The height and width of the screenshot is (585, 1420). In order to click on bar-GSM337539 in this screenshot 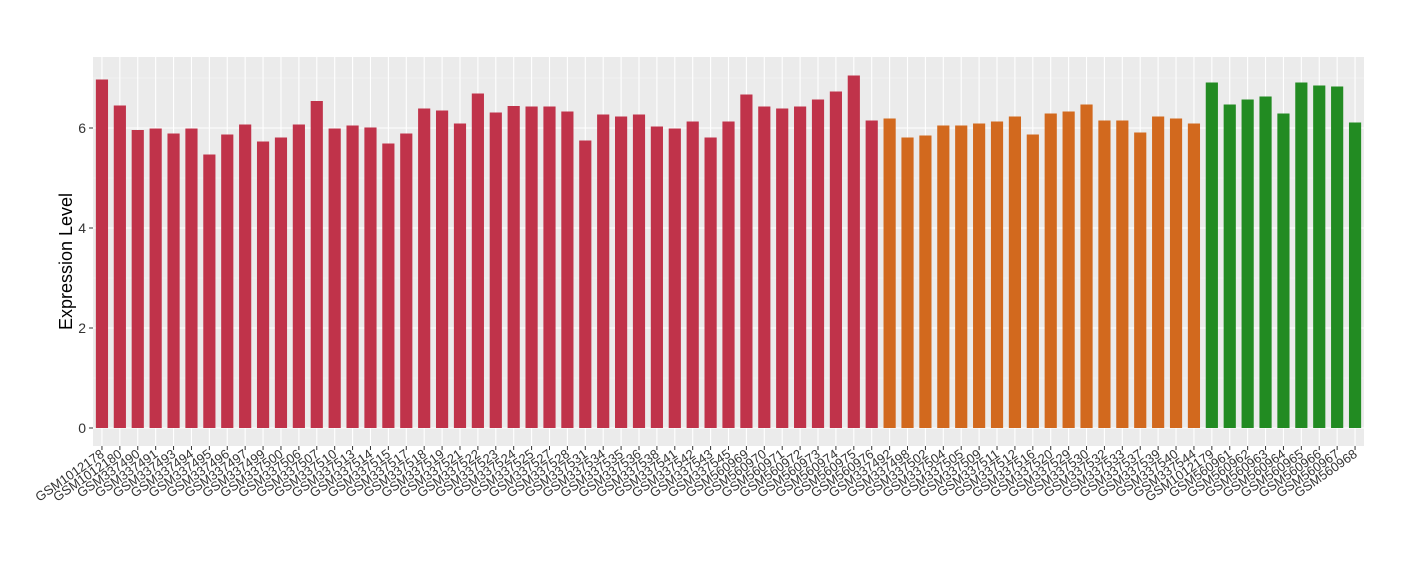, I will do `click(1158, 272)`.